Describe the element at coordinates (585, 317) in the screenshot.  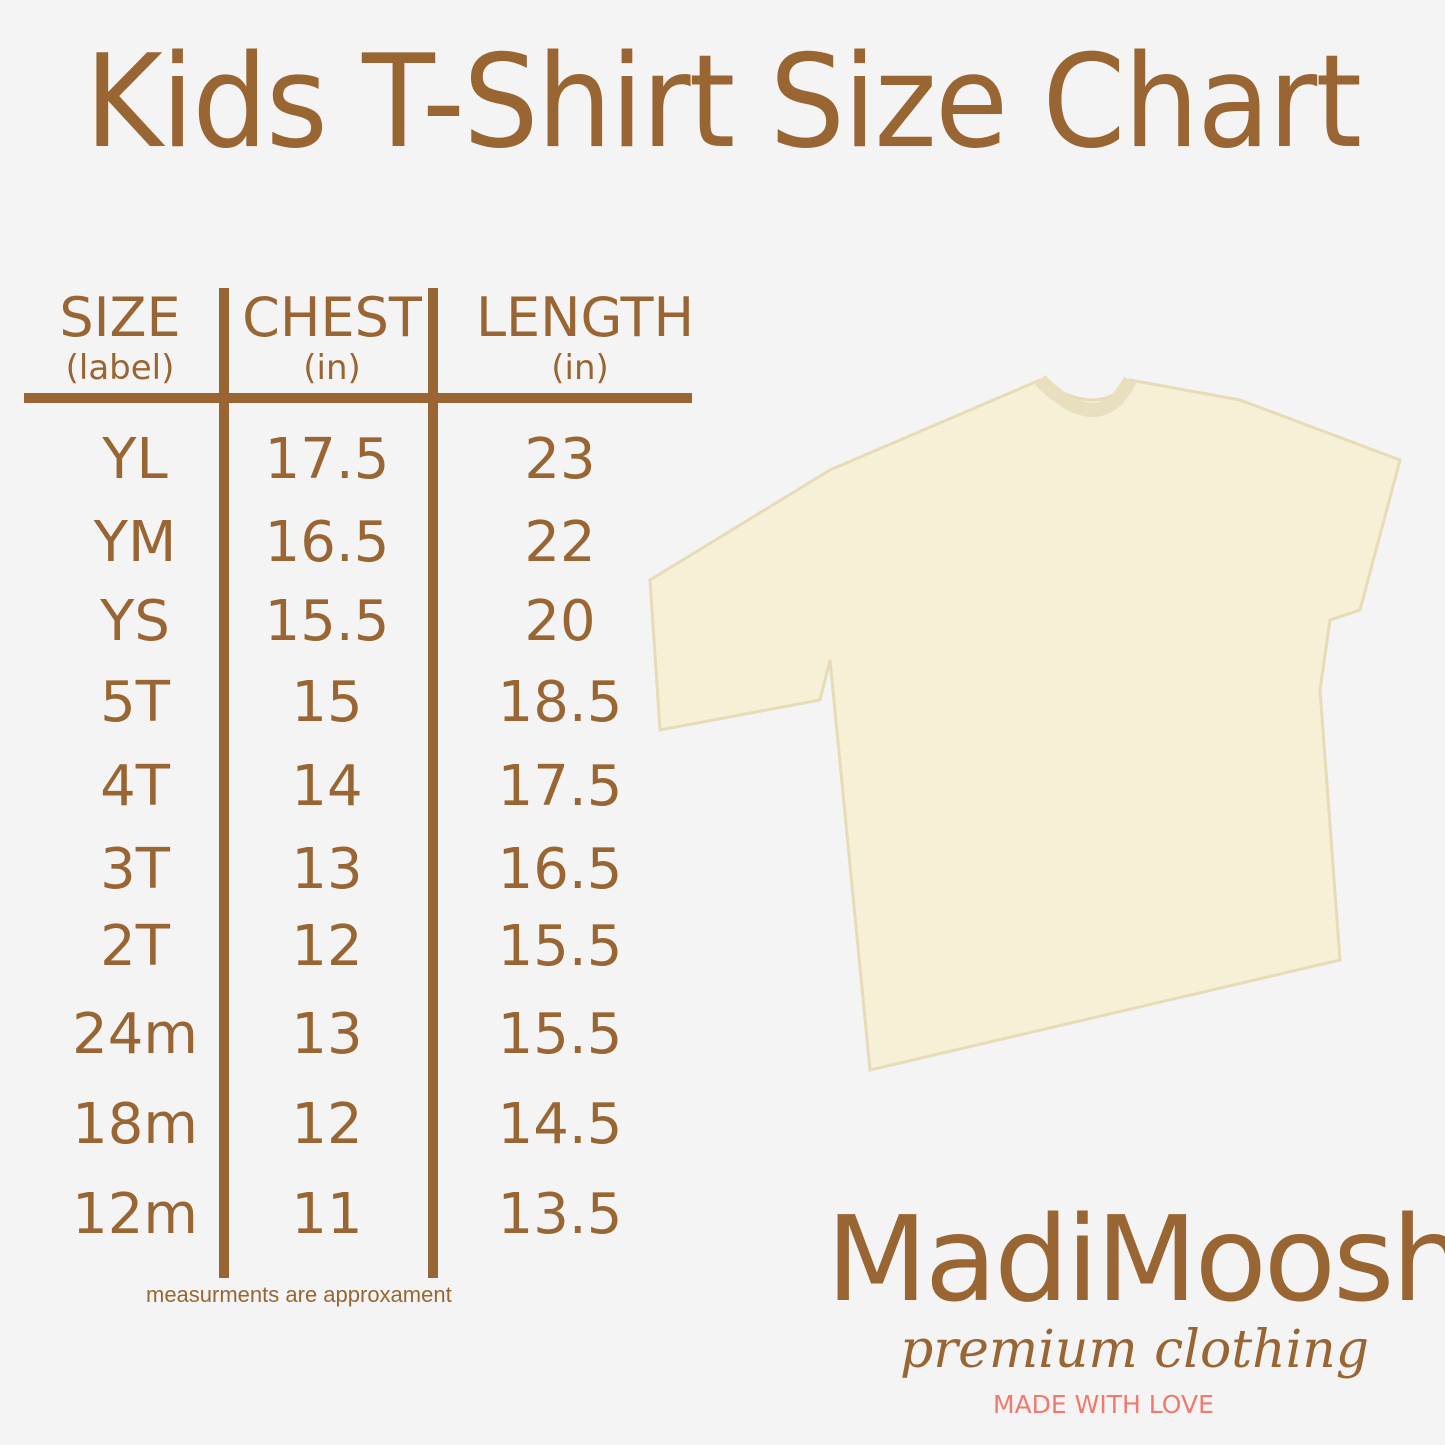
I see `header-length: LENGTH` at that location.